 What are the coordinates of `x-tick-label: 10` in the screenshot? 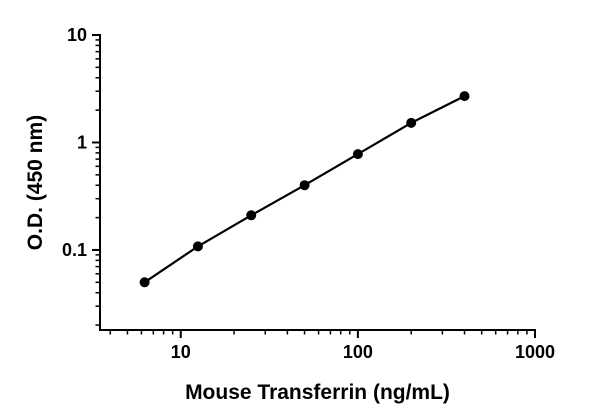 It's located at (181, 352).